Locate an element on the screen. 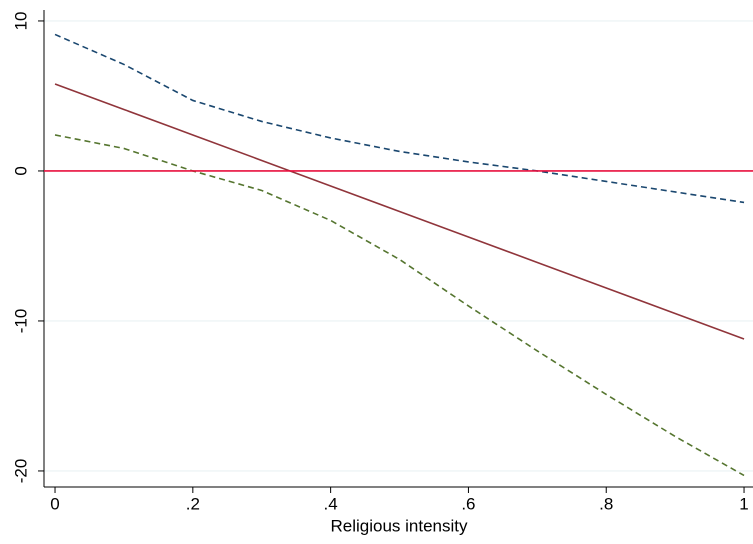 The height and width of the screenshot is (544, 753). x-tick-label: 0 is located at coordinates (54, 503).